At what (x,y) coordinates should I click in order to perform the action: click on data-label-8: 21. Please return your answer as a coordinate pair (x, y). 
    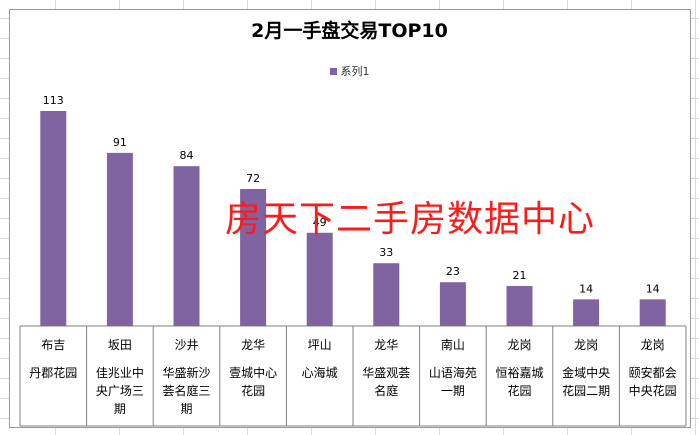
    Looking at the image, I should click on (520, 275).